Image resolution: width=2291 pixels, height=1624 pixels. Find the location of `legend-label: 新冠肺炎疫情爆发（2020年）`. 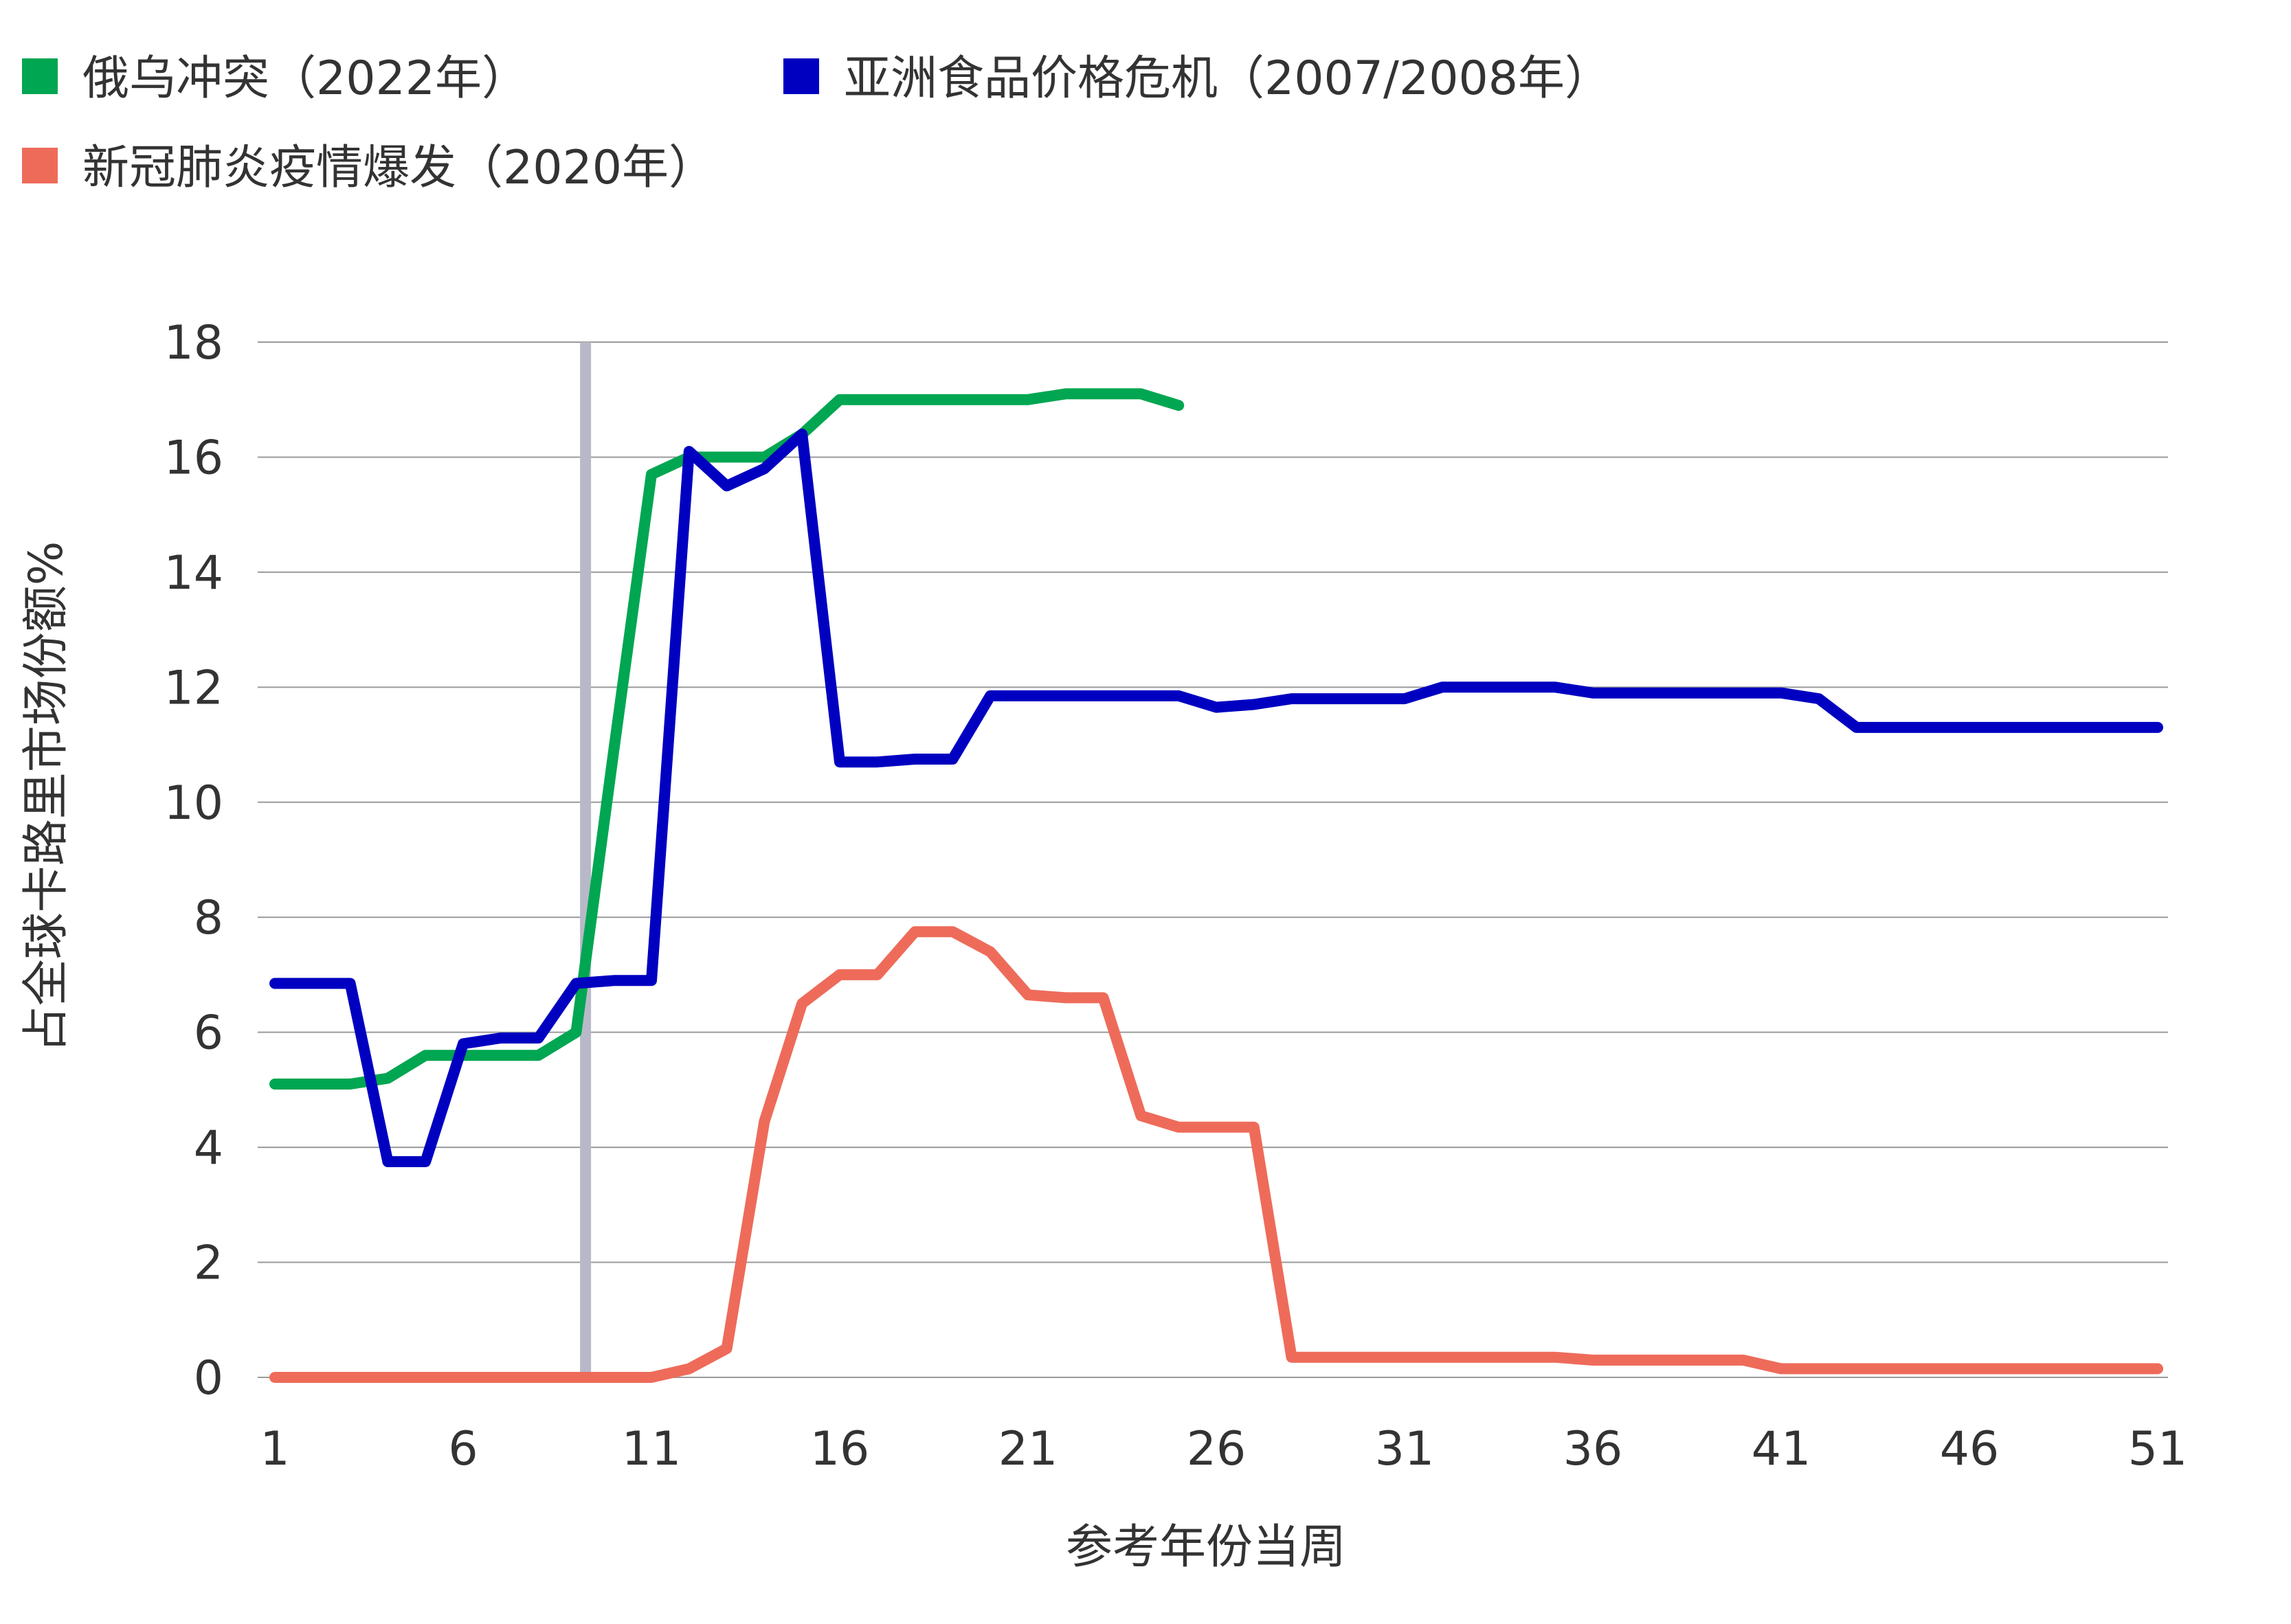

legend-label: 新冠肺炎疫情爆发（2020年） is located at coordinates (398, 168).